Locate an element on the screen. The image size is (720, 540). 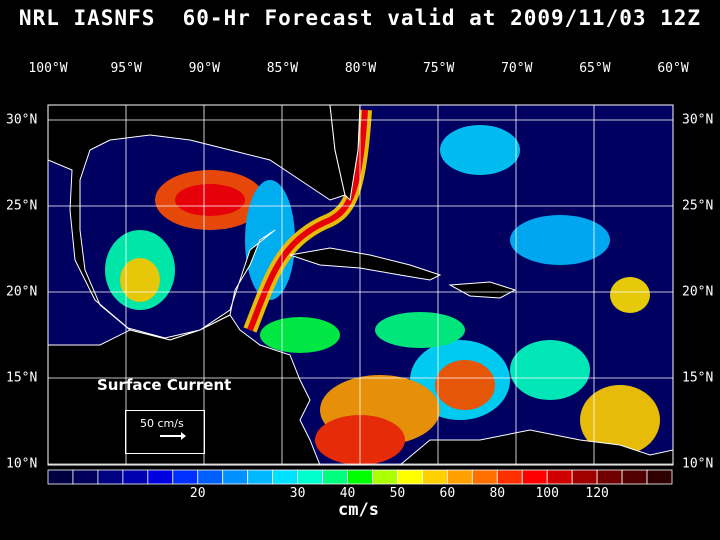
colorbar-units: cm/s is located at coordinates (358, 510).